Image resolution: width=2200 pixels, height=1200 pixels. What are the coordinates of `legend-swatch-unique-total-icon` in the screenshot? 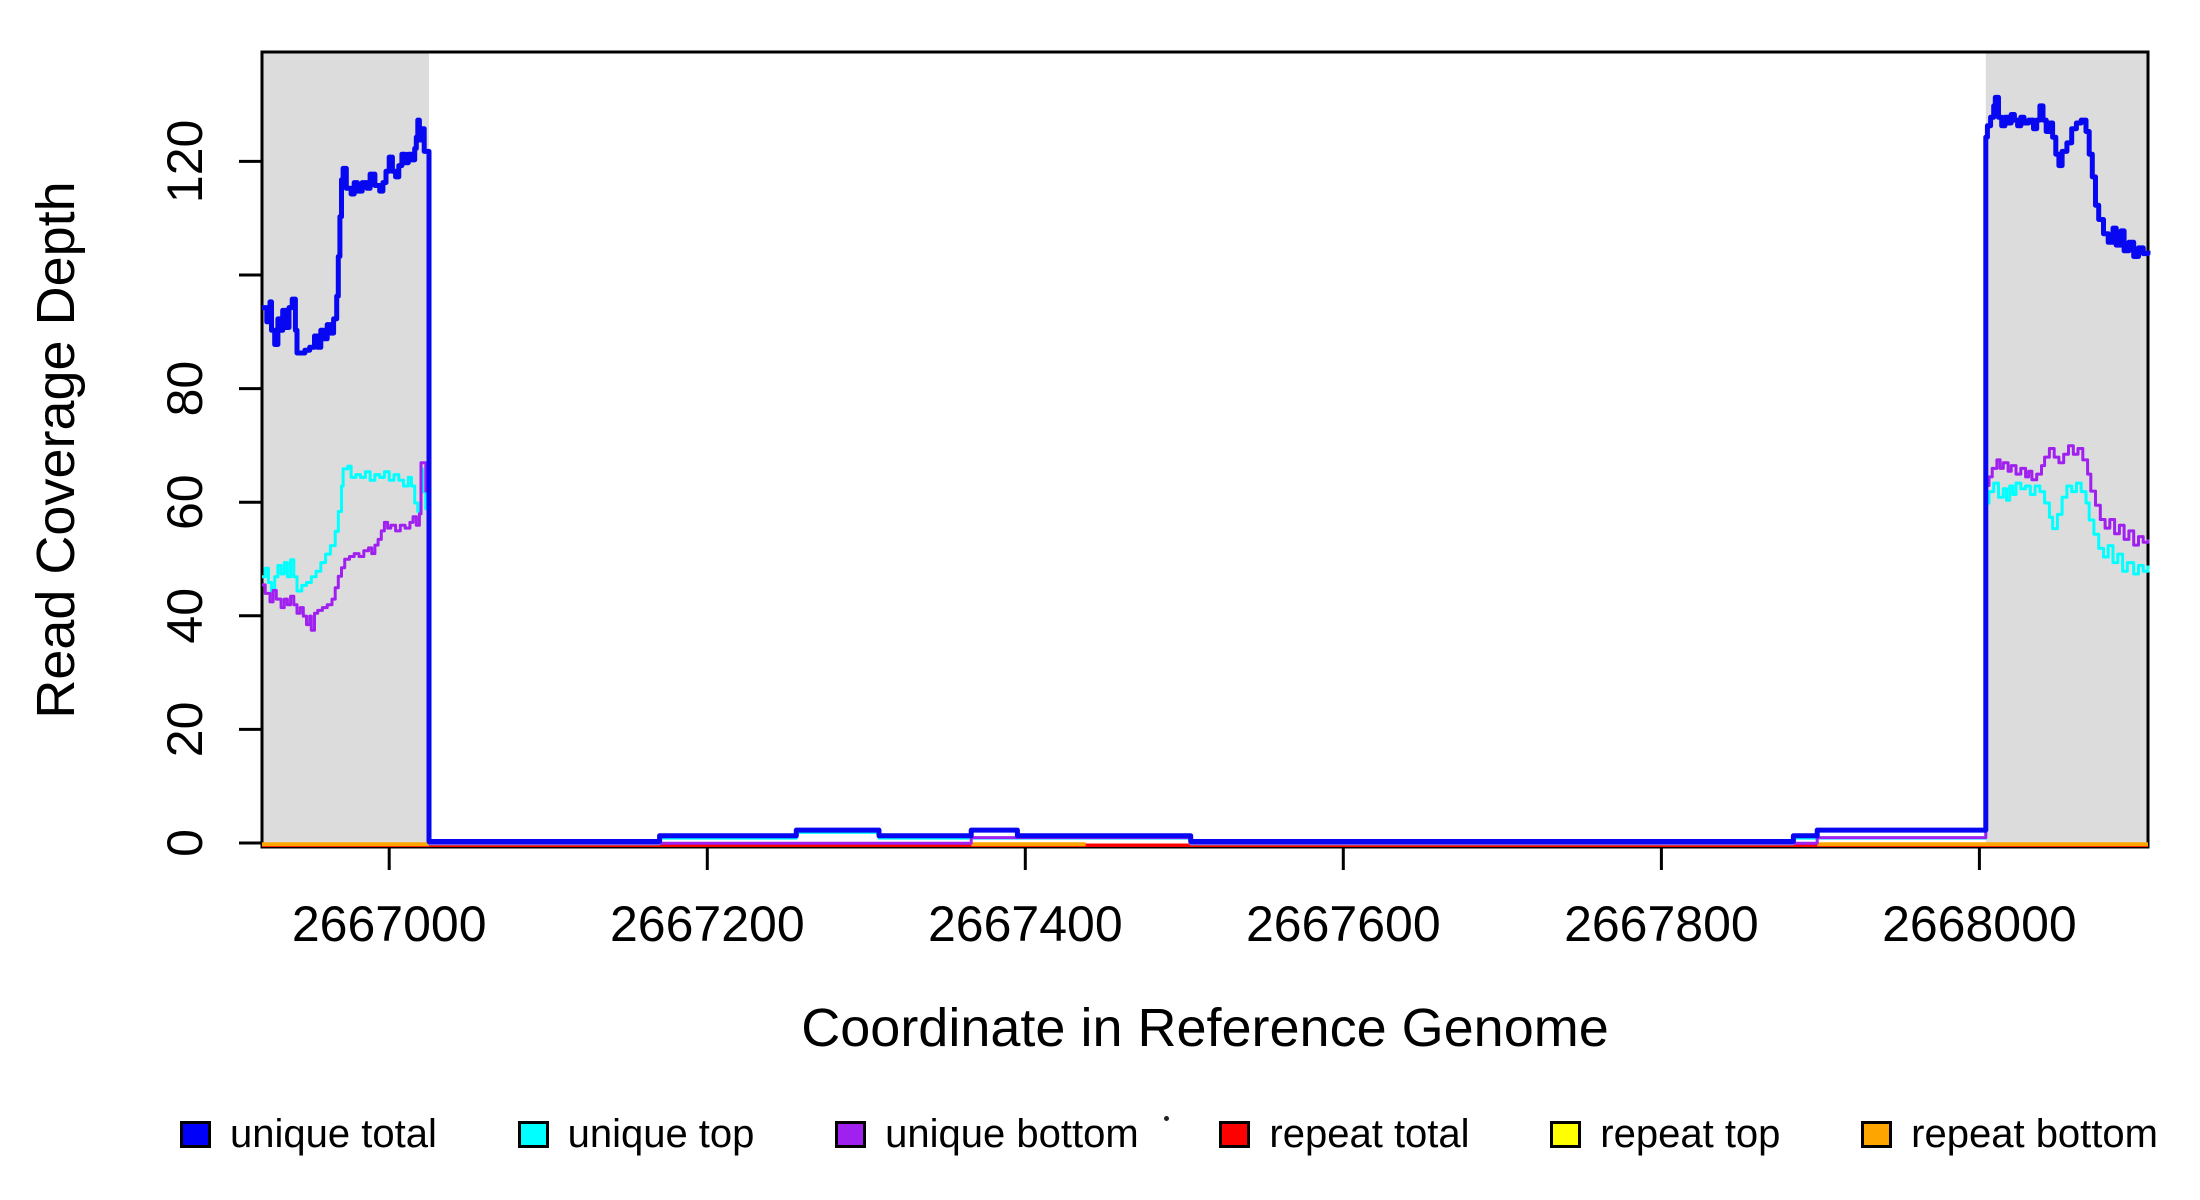 It's located at (195, 1134).